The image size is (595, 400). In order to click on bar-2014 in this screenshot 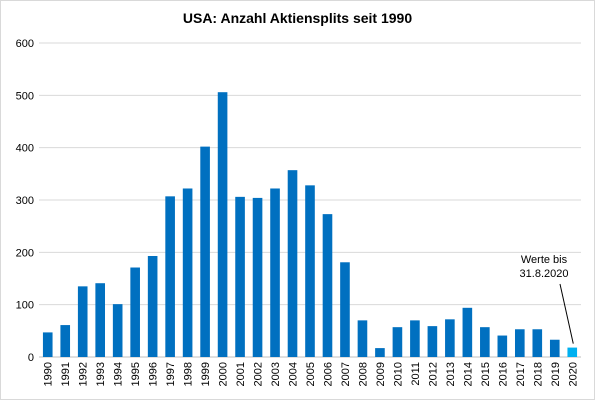, I will do `click(467, 332)`.